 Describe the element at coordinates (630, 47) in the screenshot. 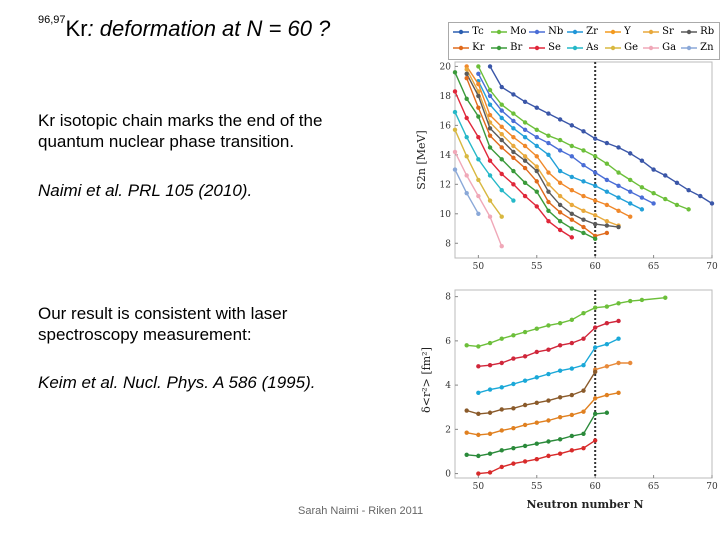

I see `legend-label: Ge` at that location.